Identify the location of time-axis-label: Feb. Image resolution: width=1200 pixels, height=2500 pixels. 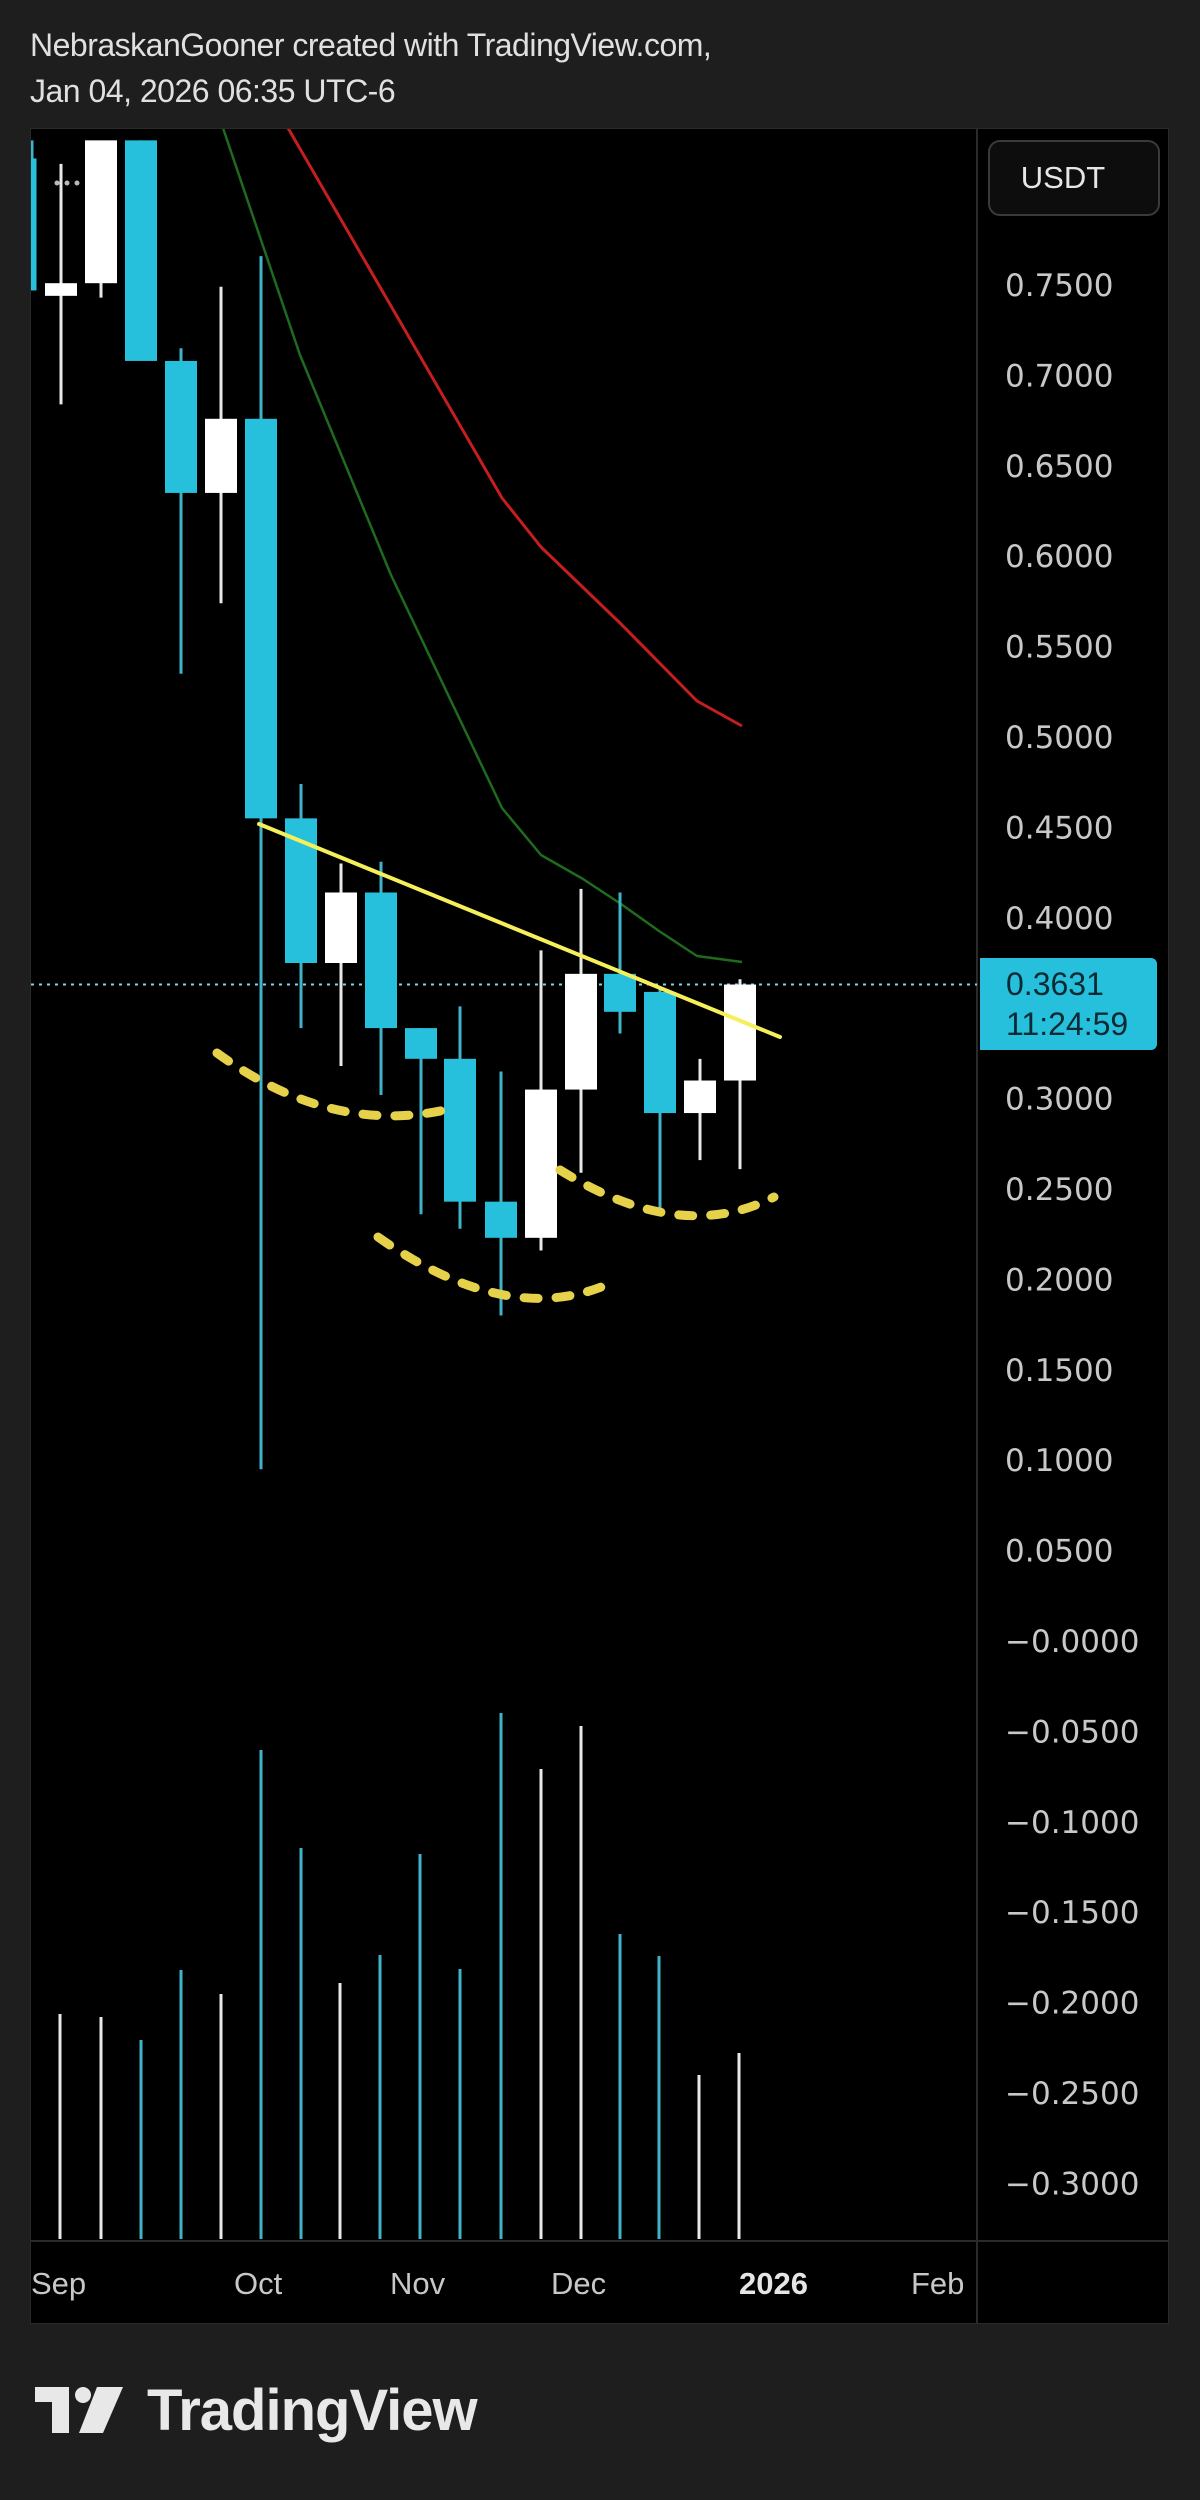
(937, 2283).